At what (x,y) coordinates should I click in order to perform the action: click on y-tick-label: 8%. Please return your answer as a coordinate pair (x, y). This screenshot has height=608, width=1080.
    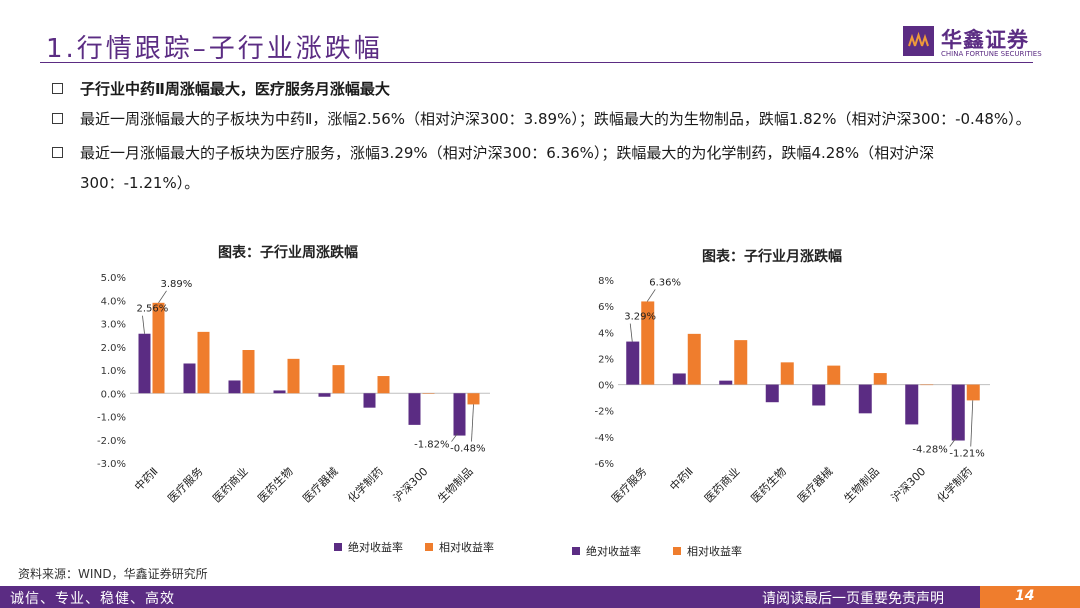
    Looking at the image, I should click on (606, 281).